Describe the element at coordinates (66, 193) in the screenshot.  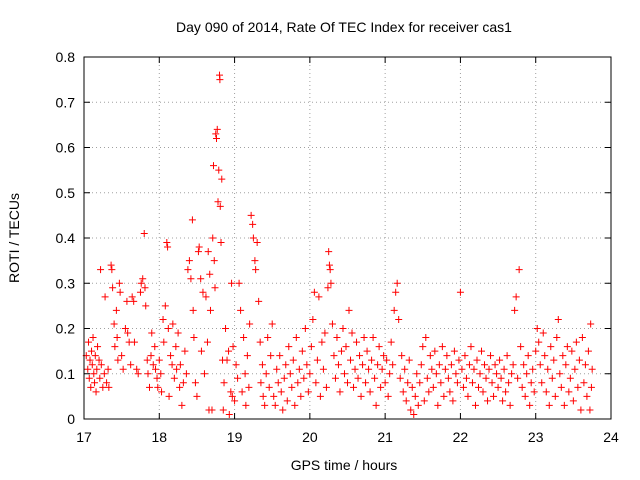
I see `y-tick-label: 0.5` at that location.